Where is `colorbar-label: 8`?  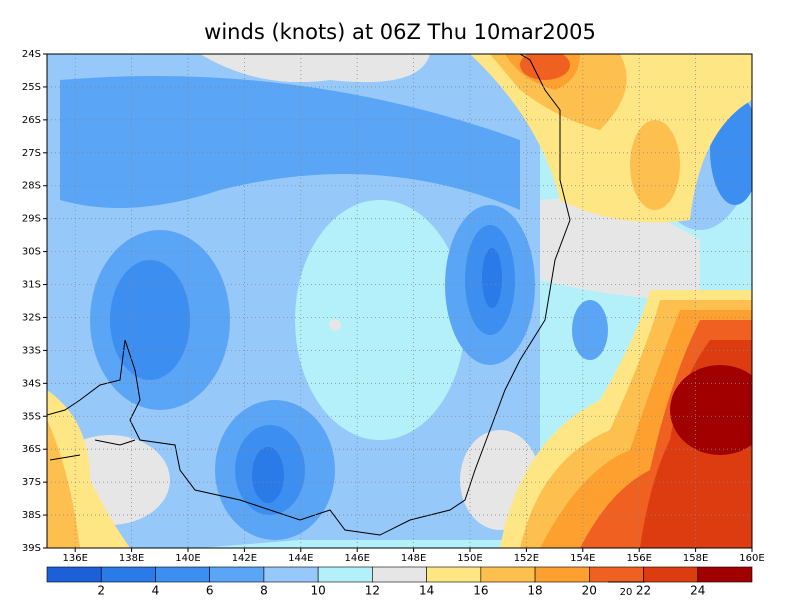 colorbar-label: 8 is located at coordinates (264, 591).